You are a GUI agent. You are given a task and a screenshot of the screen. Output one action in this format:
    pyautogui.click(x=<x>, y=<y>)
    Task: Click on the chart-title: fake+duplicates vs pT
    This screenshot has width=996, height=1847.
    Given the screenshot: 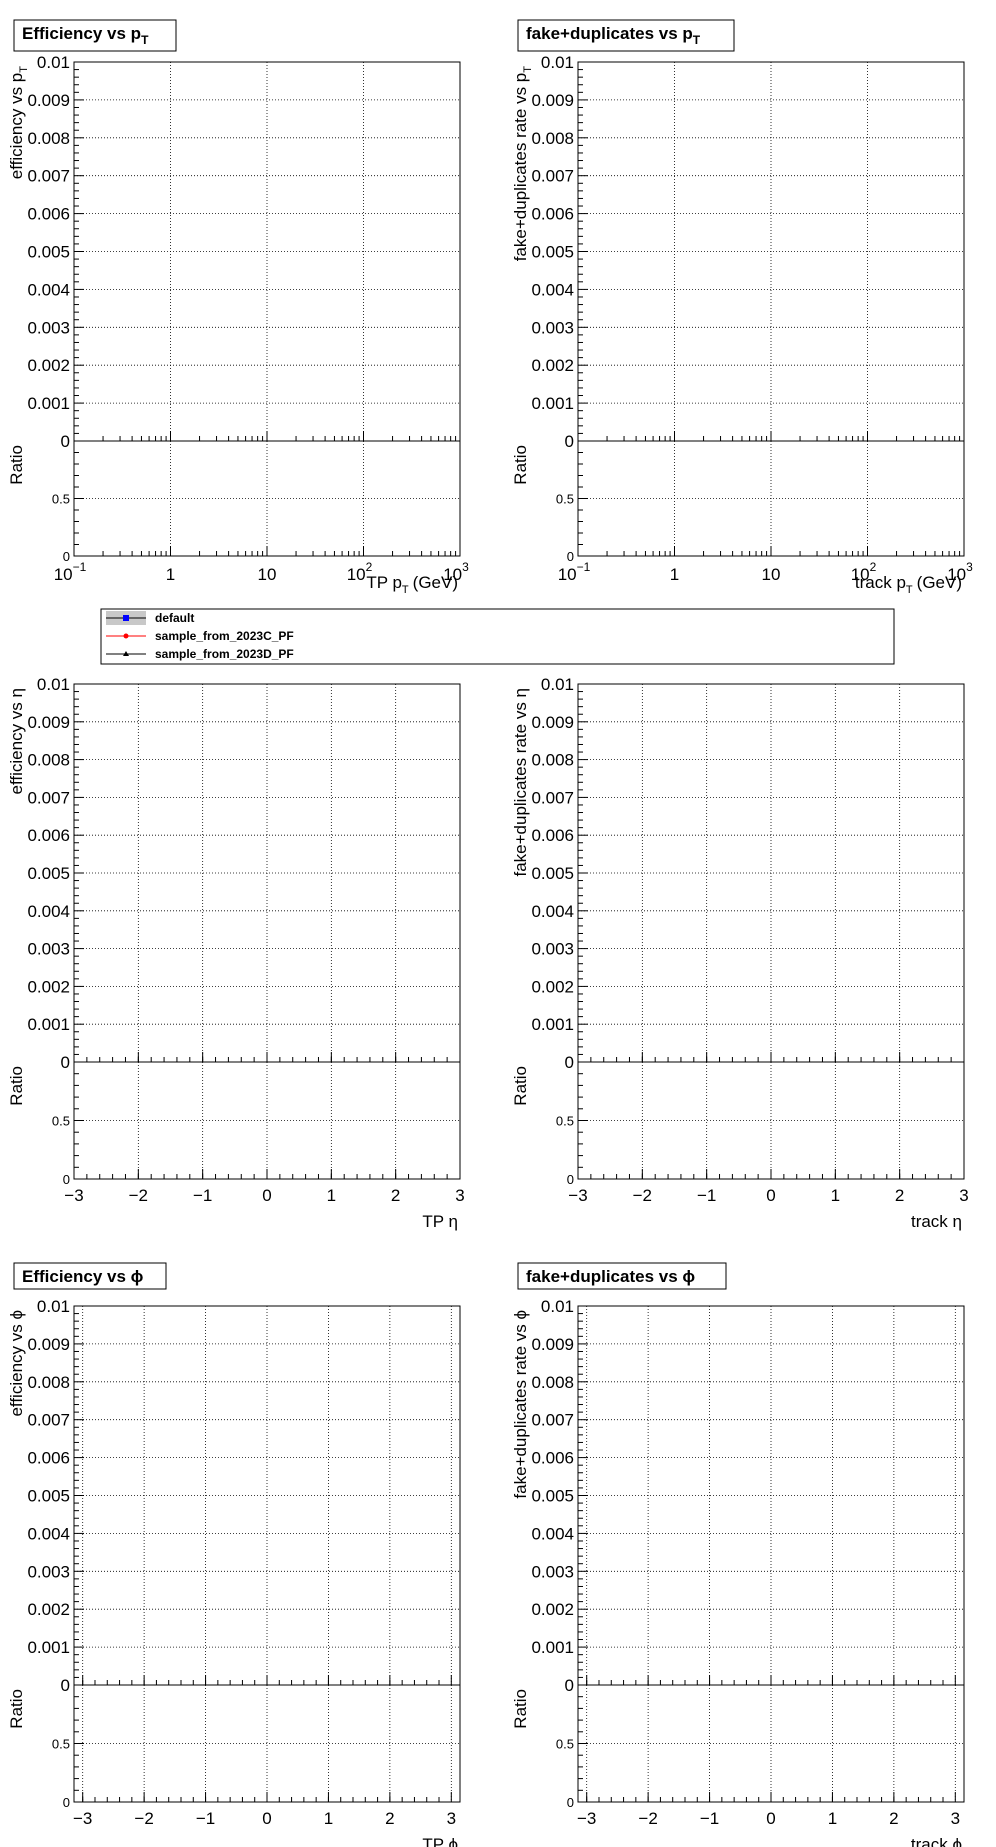 What is the action you would take?
    pyautogui.click(x=613, y=35)
    